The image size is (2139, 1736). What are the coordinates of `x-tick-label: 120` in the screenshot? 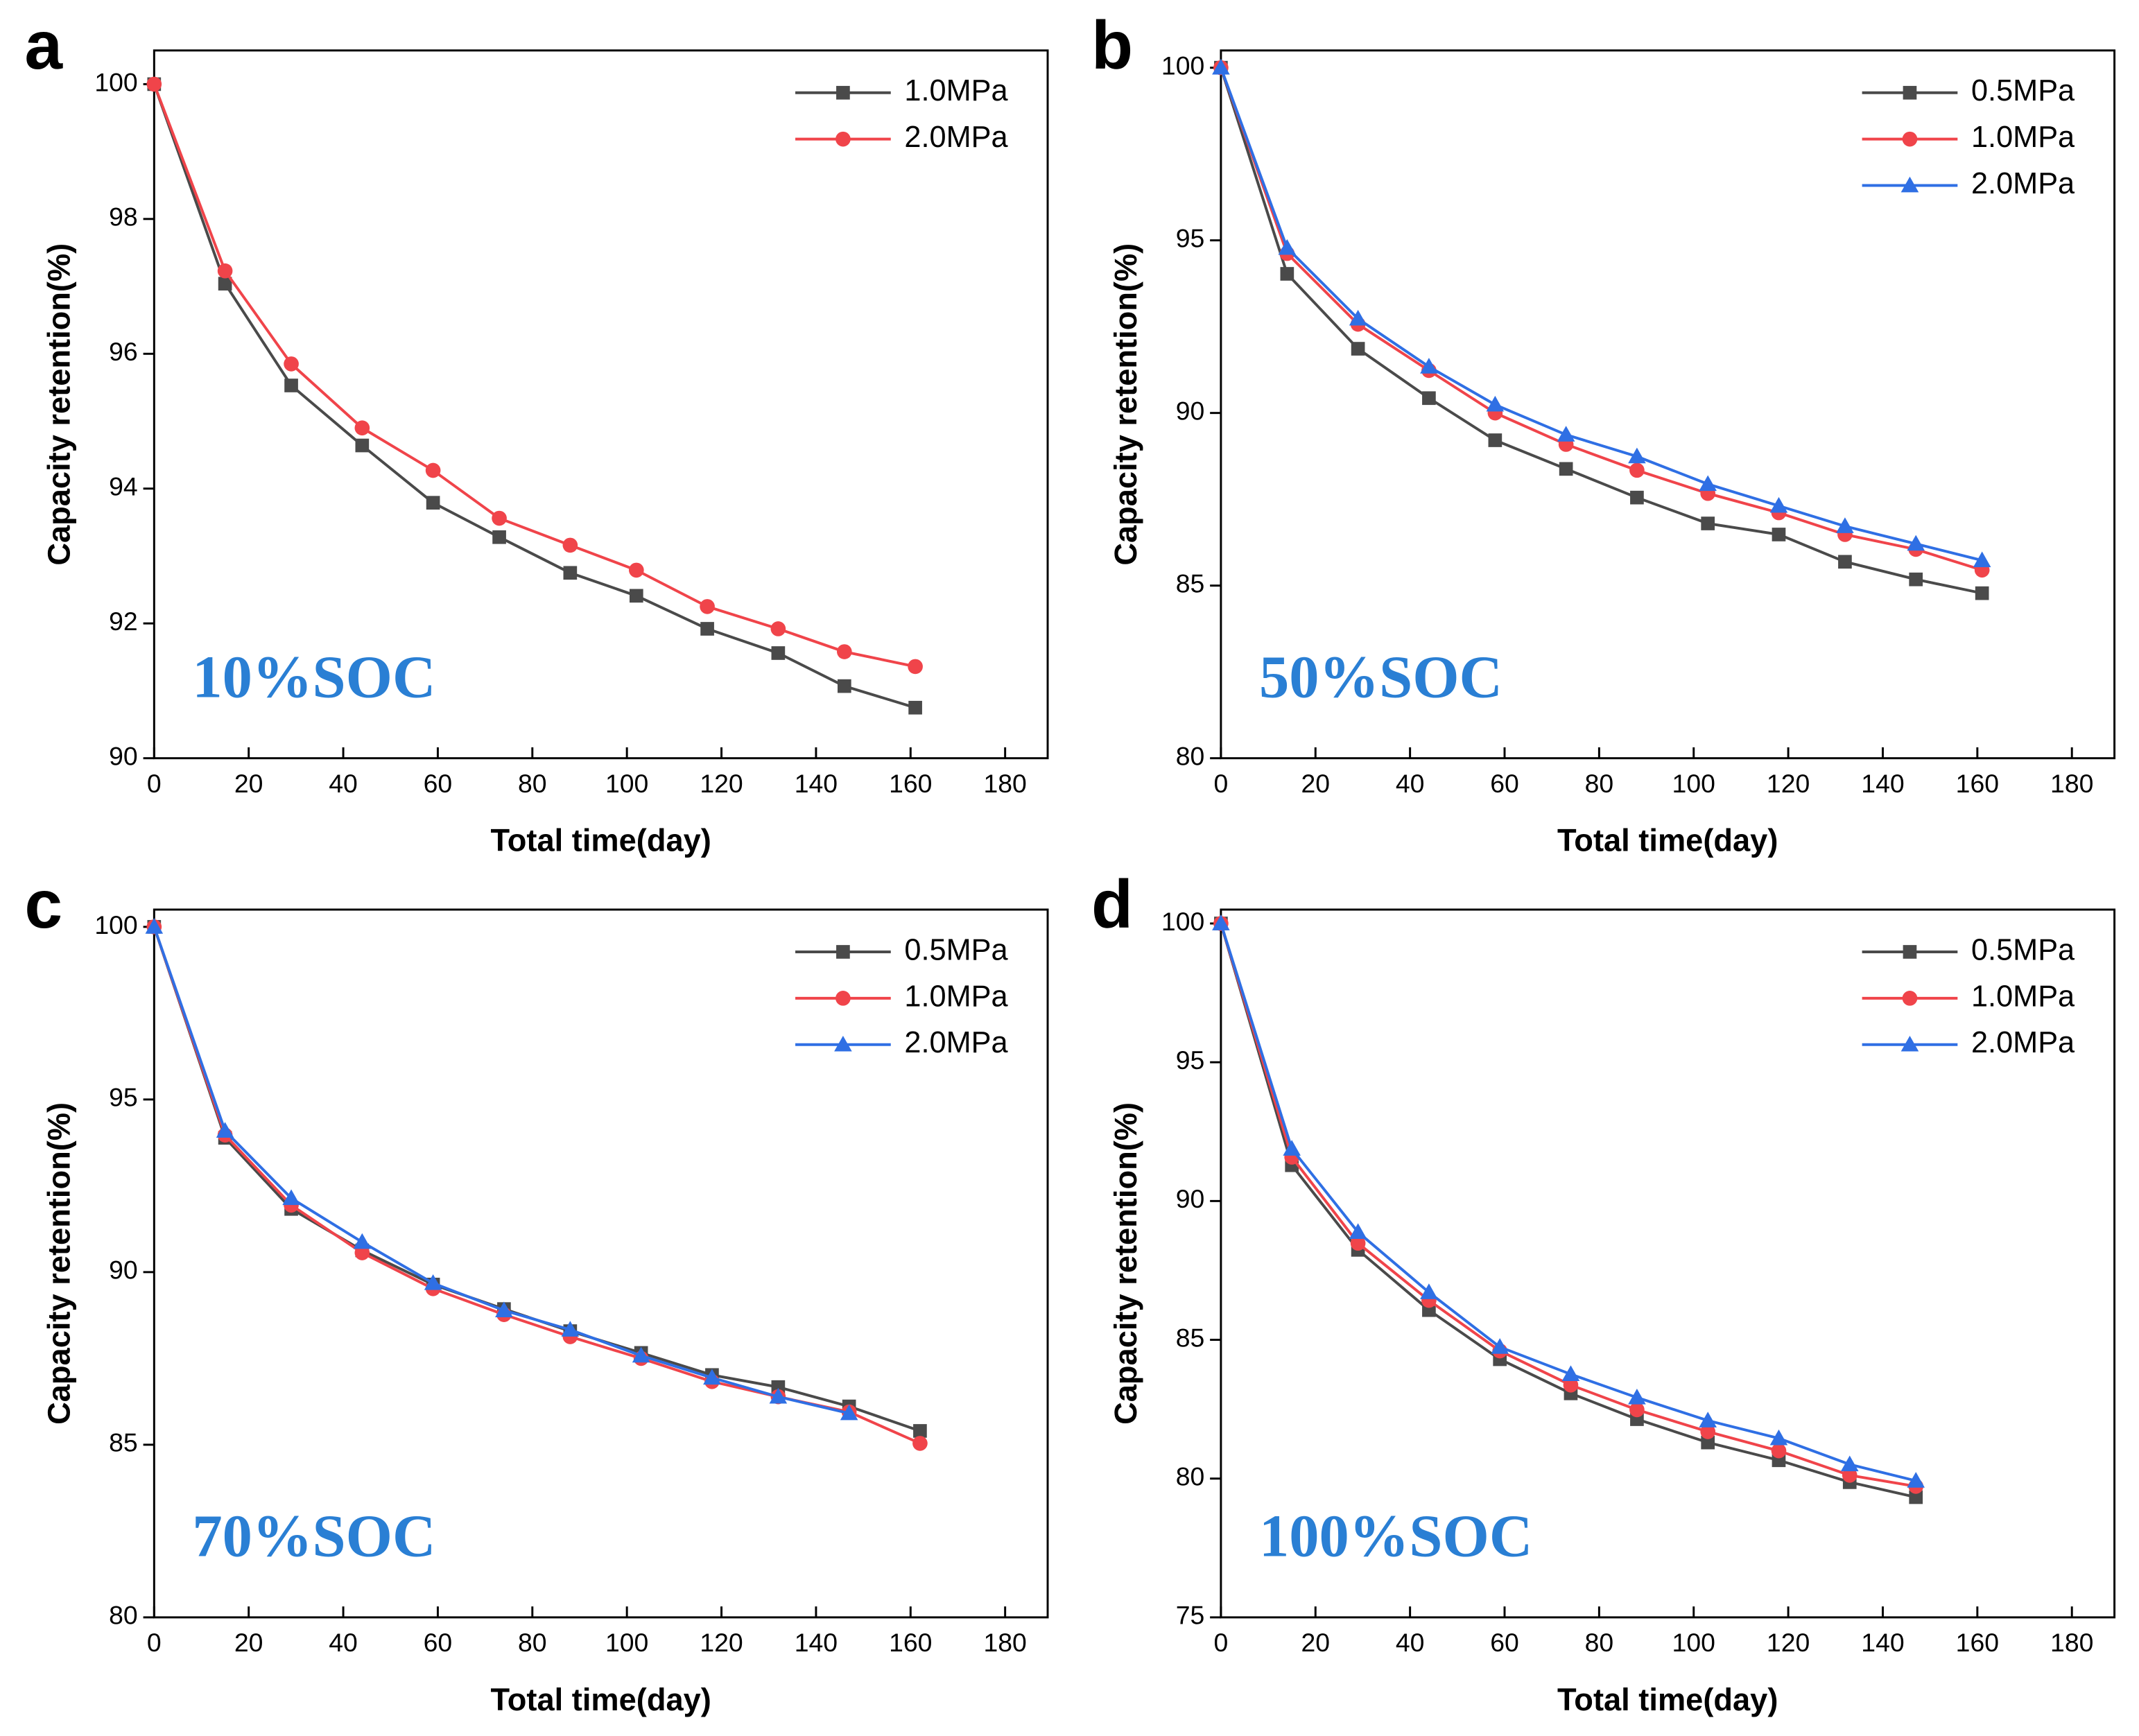 It's located at (1788, 1643).